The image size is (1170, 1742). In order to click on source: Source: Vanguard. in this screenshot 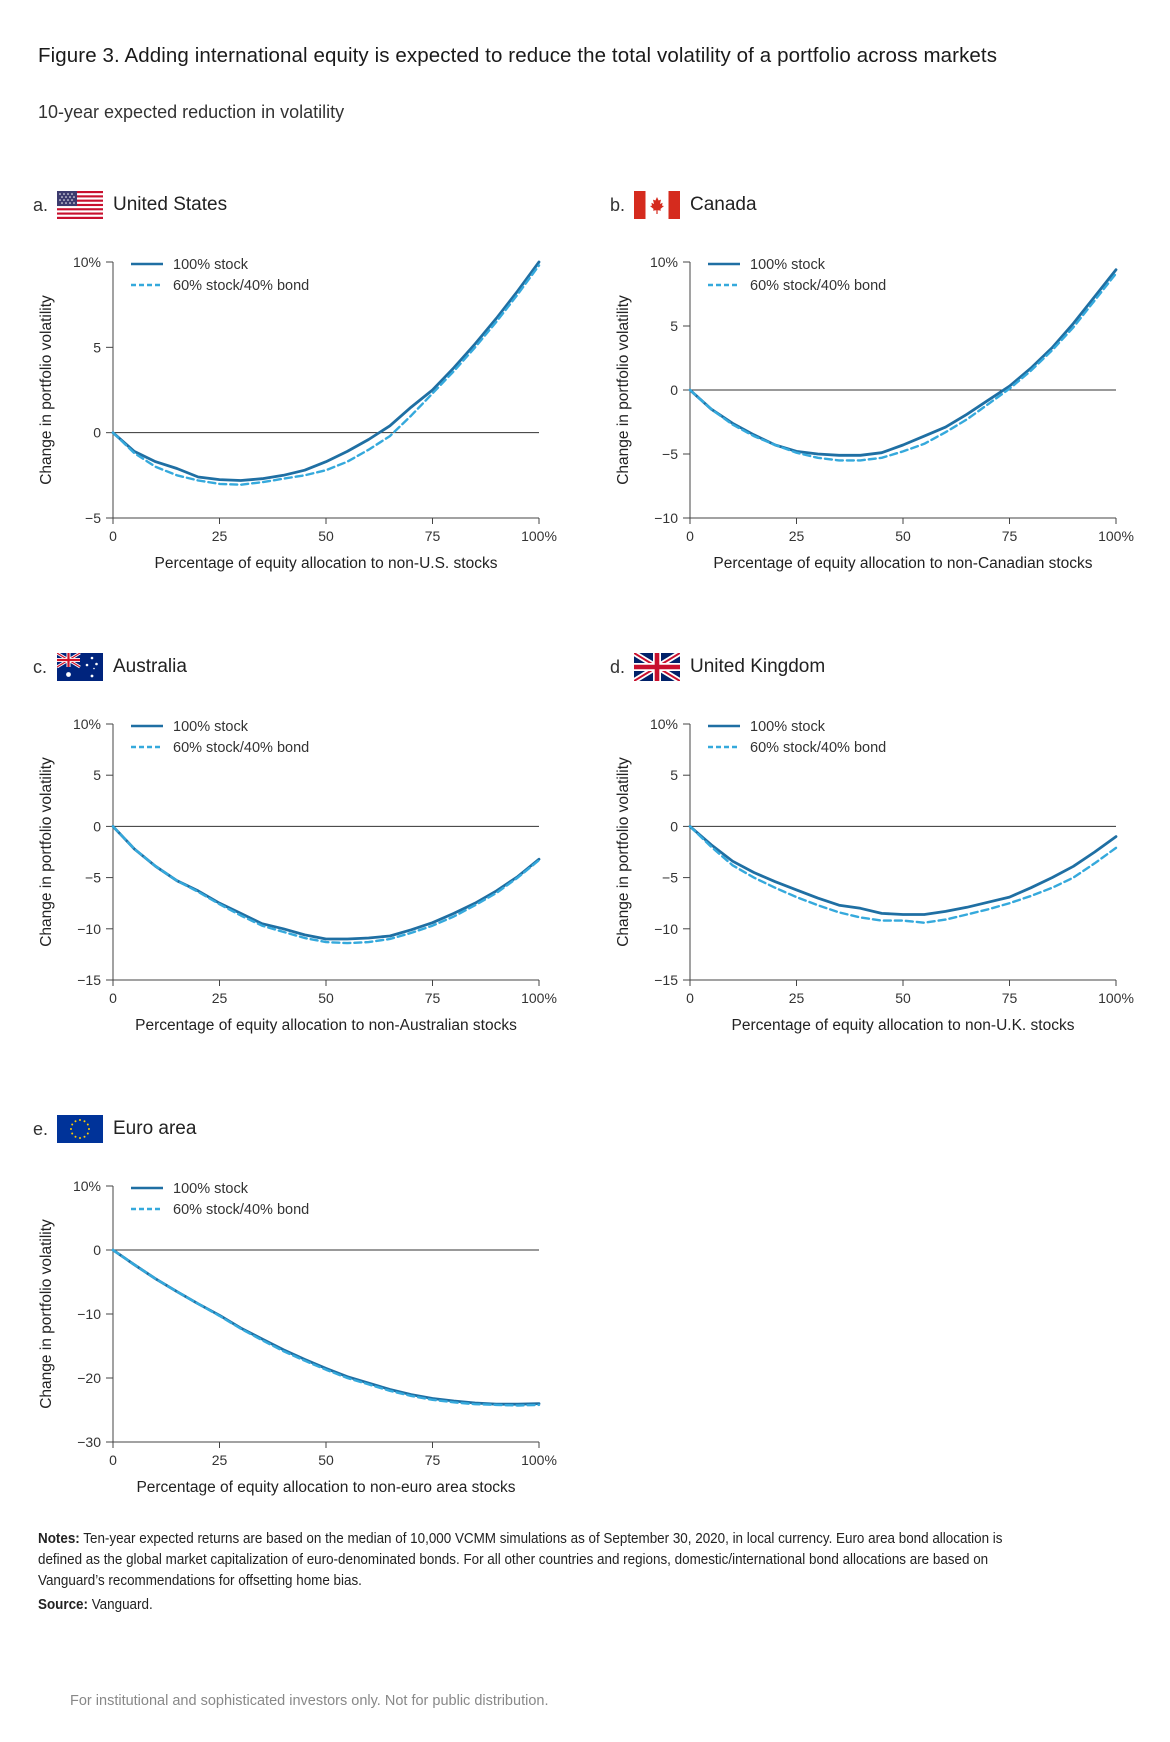, I will do `click(95, 1605)`.